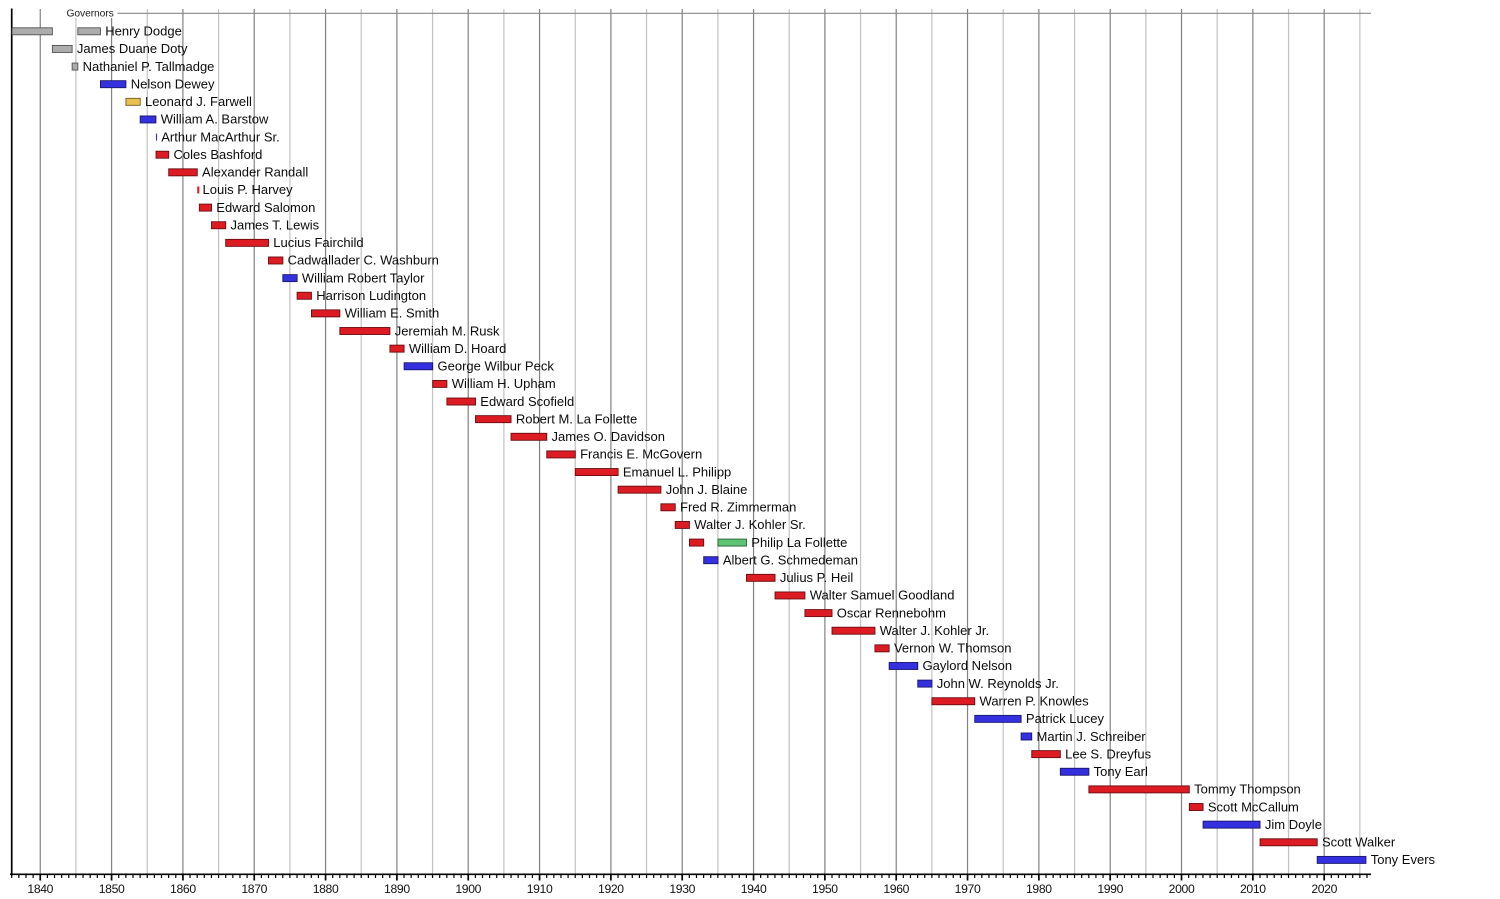 The width and height of the screenshot is (1500, 899). Describe the element at coordinates (677, 471) in the screenshot. I see `svg-text: Emanuel L. Philipp` at that location.